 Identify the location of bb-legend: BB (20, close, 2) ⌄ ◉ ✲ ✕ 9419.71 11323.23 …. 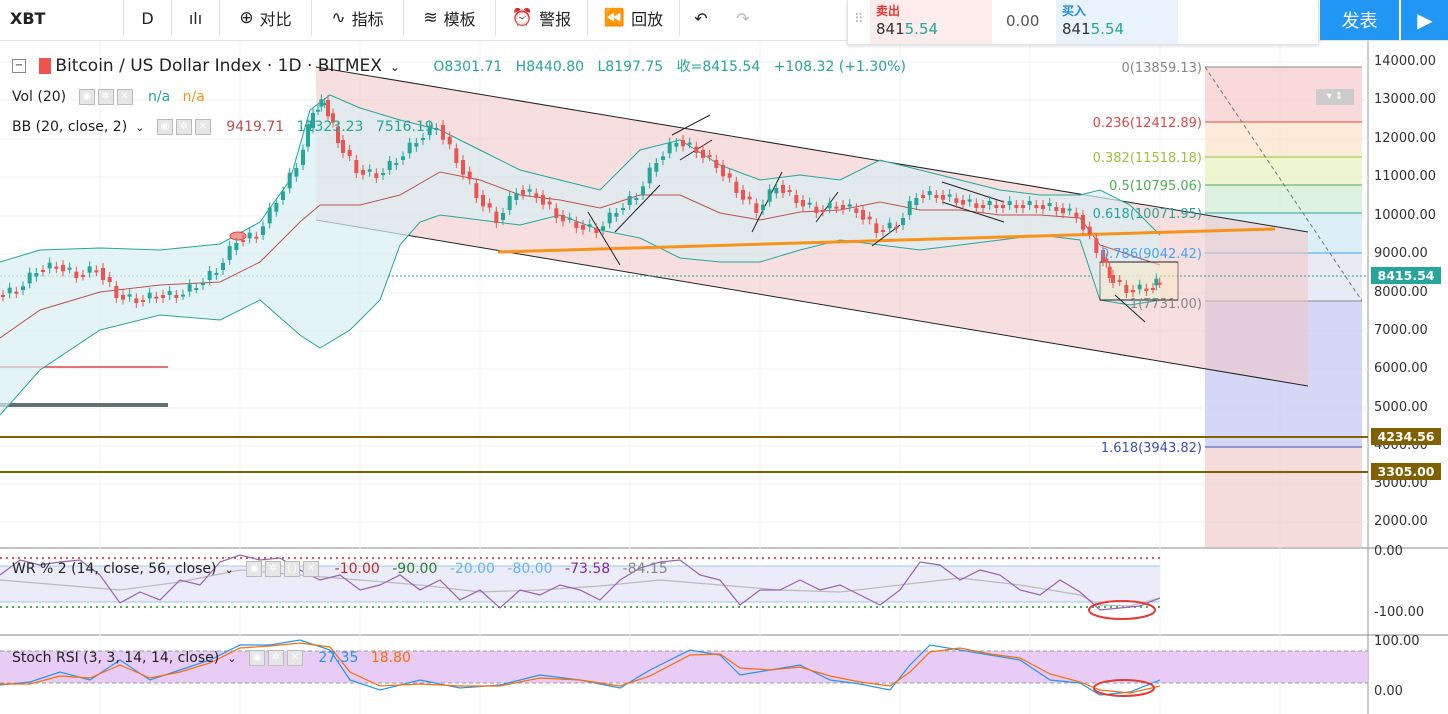
(227, 127).